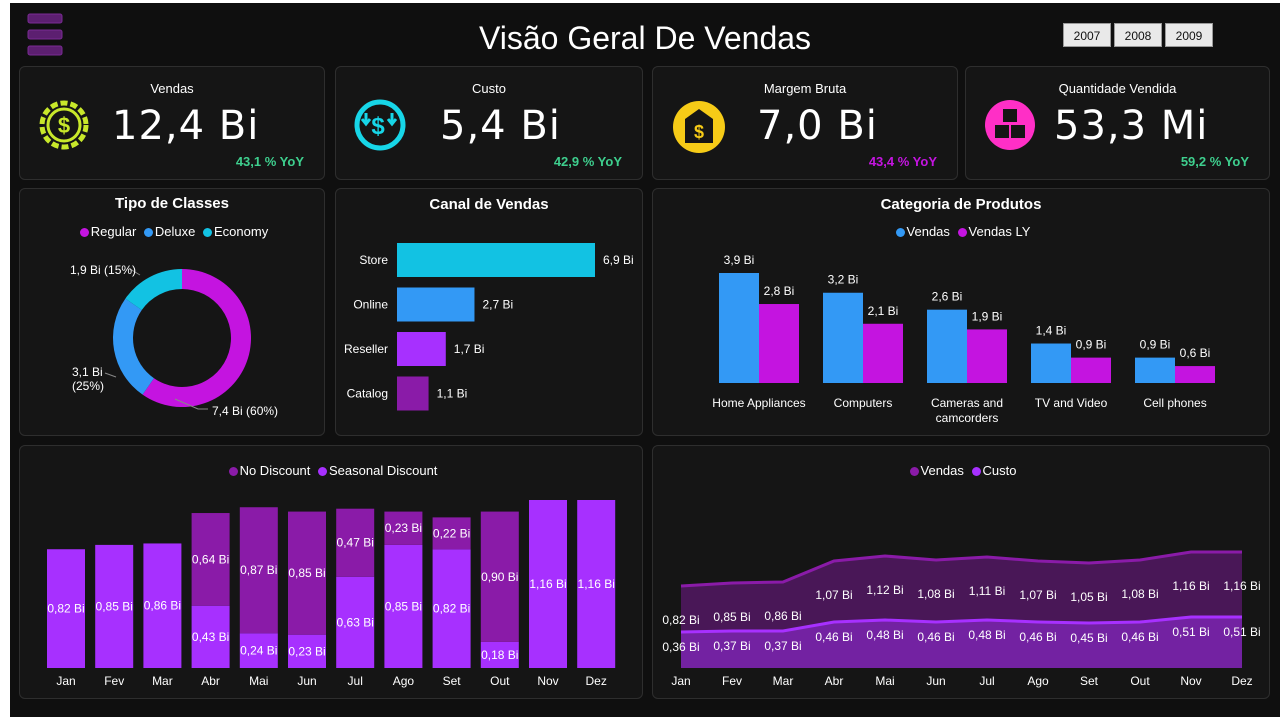 The width and height of the screenshot is (1287, 725). What do you see at coordinates (413, 393) in the screenshot?
I see `bar-catalog` at bounding box center [413, 393].